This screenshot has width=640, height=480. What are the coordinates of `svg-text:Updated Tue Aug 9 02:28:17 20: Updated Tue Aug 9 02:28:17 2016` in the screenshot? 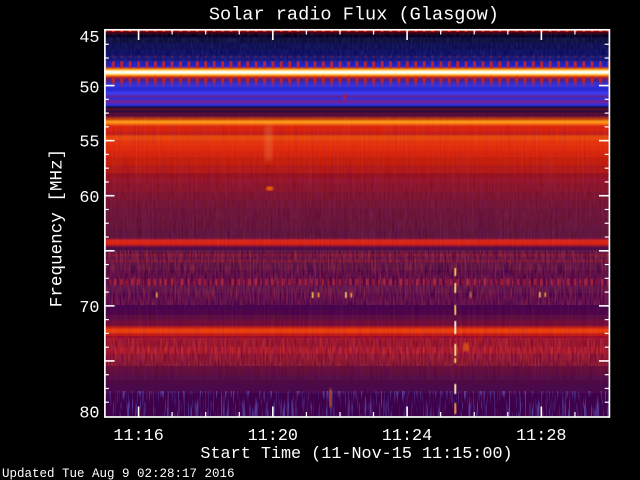 It's located at (118, 473).